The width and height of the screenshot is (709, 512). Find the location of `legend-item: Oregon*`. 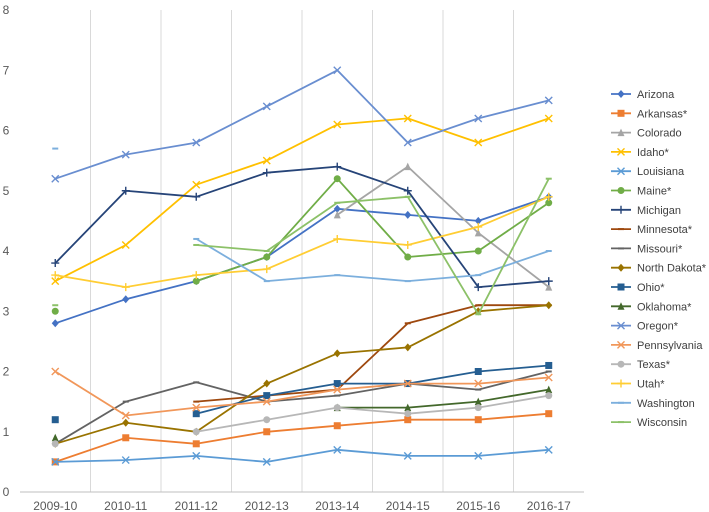

legend-item: Oregon* is located at coordinates (645, 327).